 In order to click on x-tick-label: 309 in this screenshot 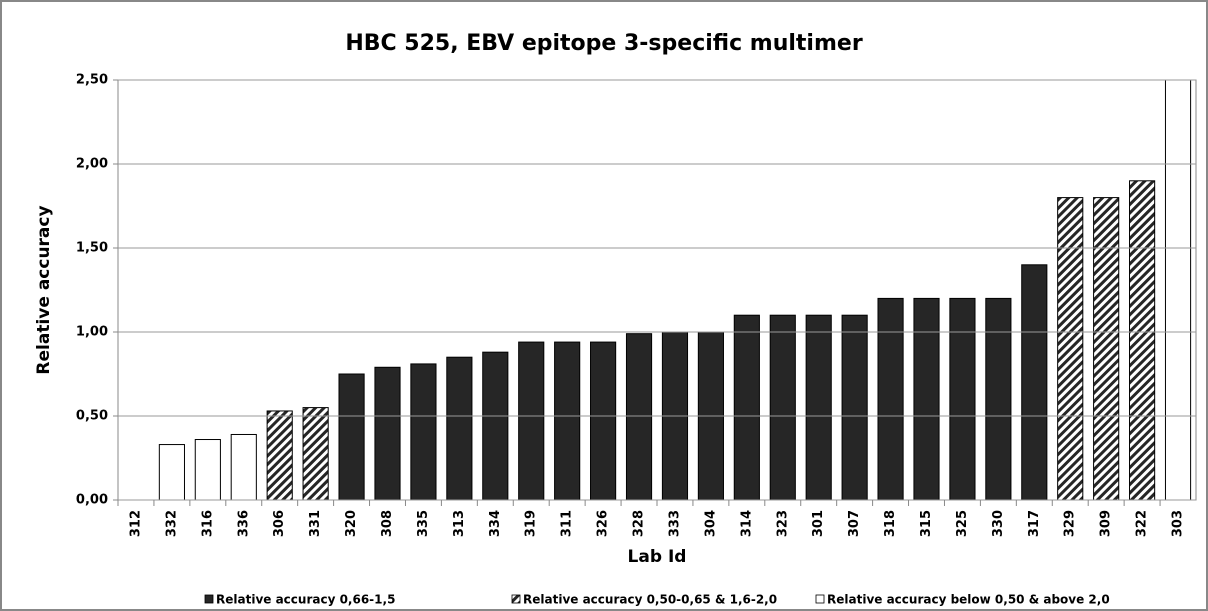, I will do `click(1106, 523)`.